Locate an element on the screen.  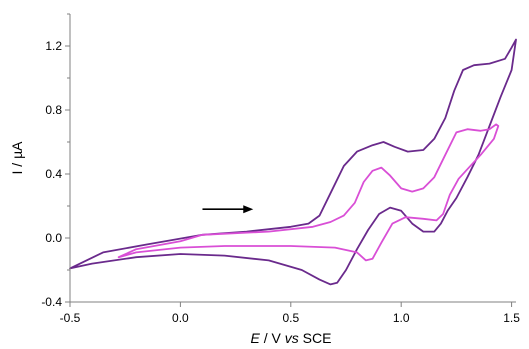
x-axis-ticks: -0.5 0.0 0.5 1.0 1.5 is located at coordinates (290, 313).